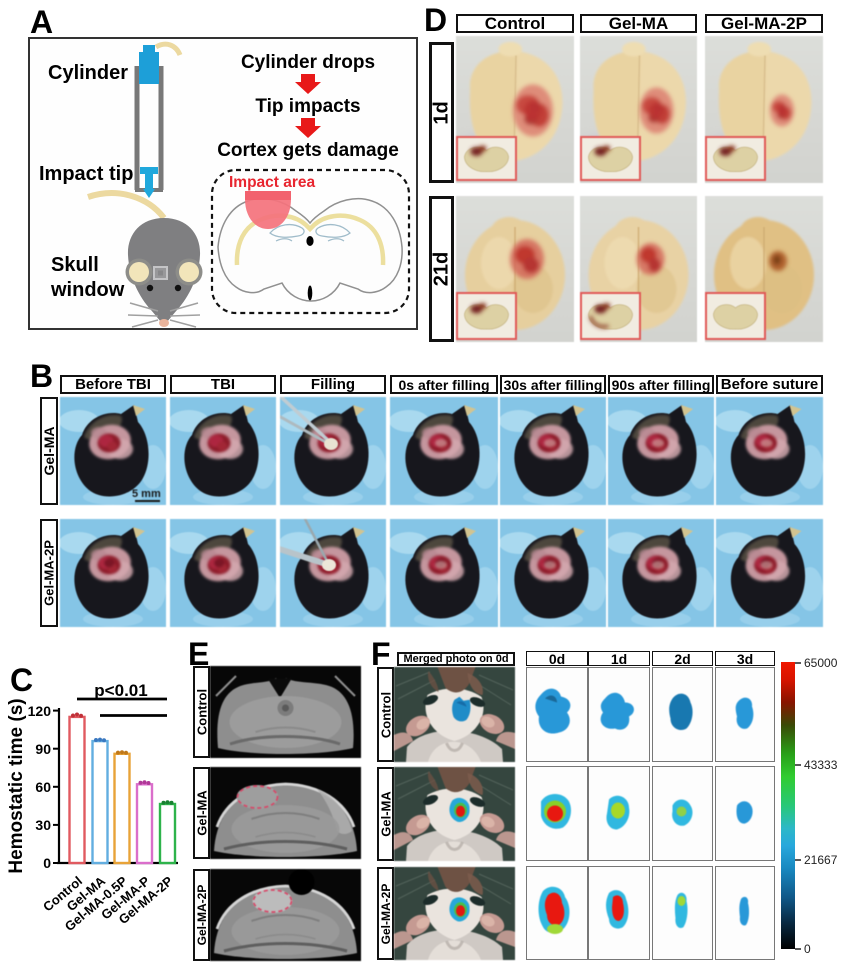 Image resolution: width=866 pixels, height=966 pixels. Describe the element at coordinates (308, 150) in the screenshot. I see `svg-text: Cortex gets damage` at that location.